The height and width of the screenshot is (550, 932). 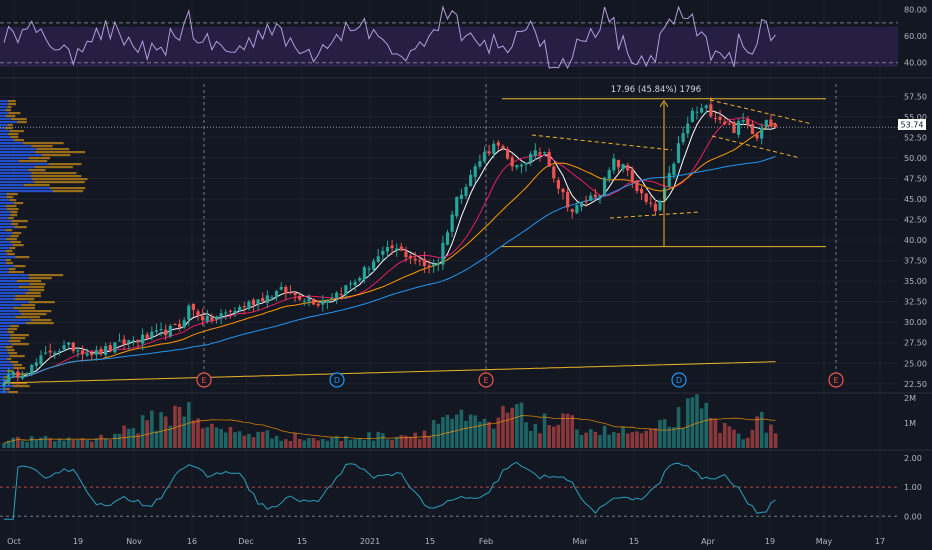 I want to click on axis-tick-label: 57.50, so click(x=915, y=96).